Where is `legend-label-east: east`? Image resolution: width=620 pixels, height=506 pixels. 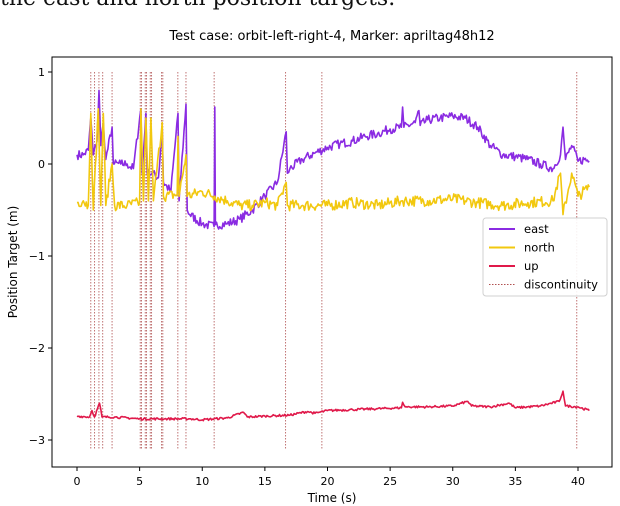 legend-label-east: east is located at coordinates (536, 229).